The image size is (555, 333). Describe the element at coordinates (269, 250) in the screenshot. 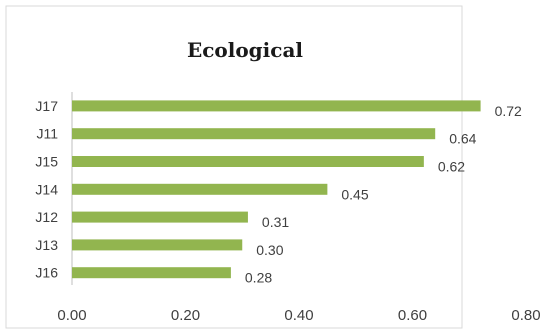

I see `data-label: 0.30` at that location.